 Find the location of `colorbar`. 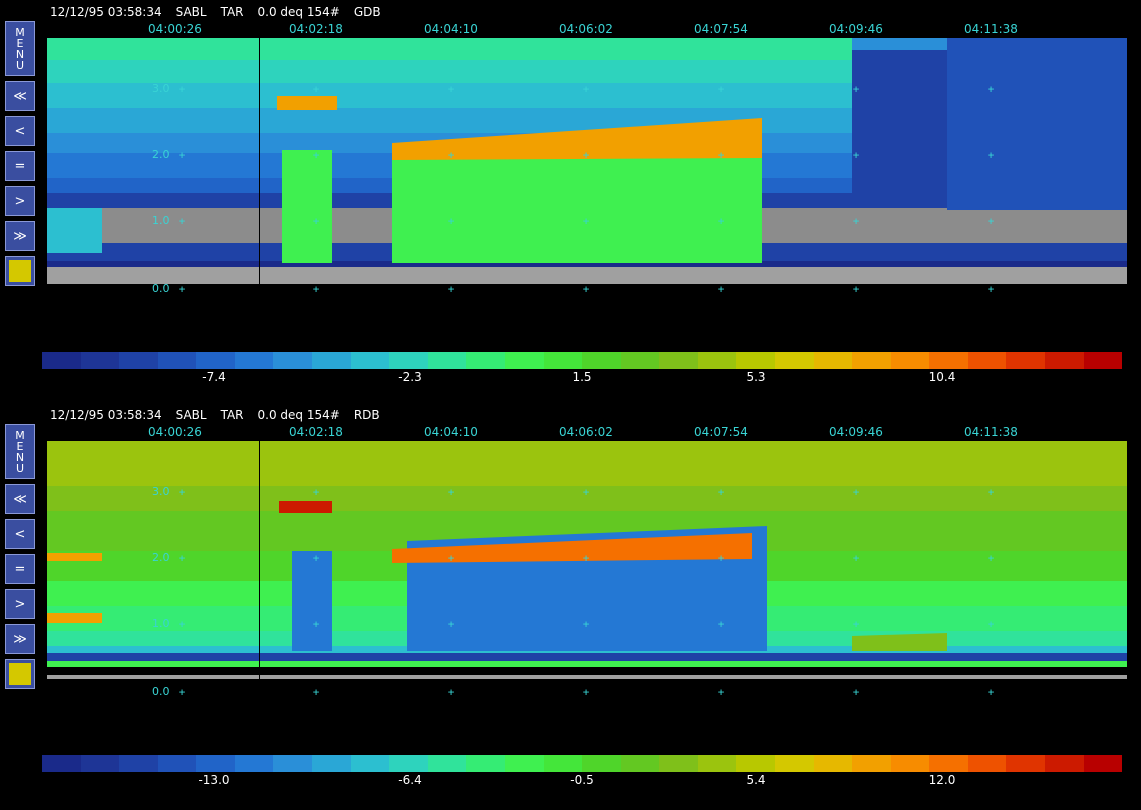

colorbar is located at coordinates (582, 360).